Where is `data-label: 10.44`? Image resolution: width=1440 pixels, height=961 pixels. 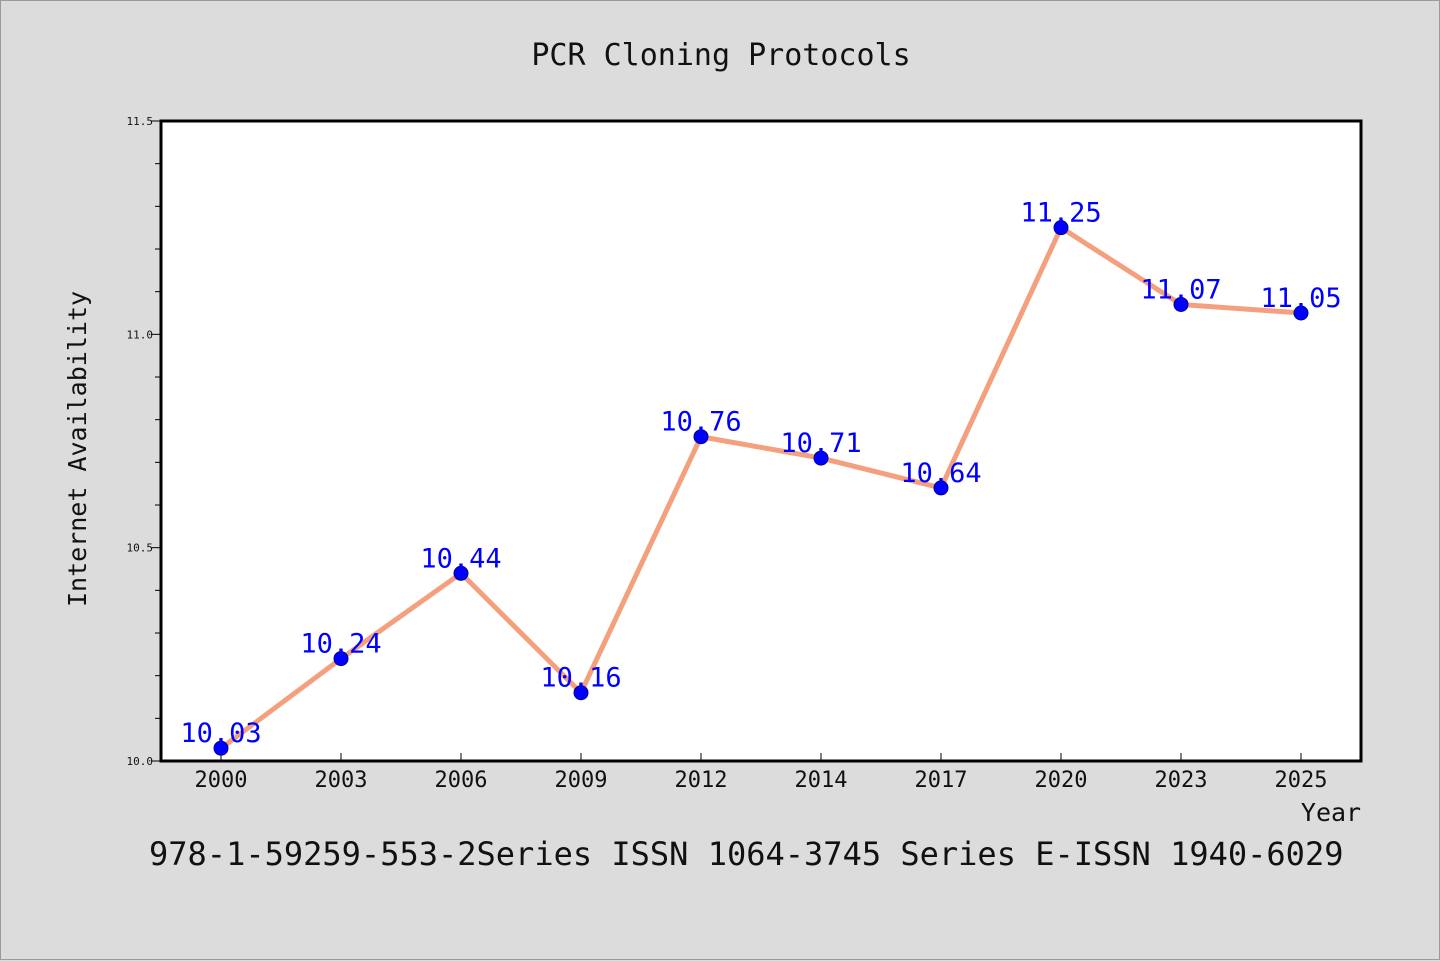 data-label: 10.44 is located at coordinates (460, 558).